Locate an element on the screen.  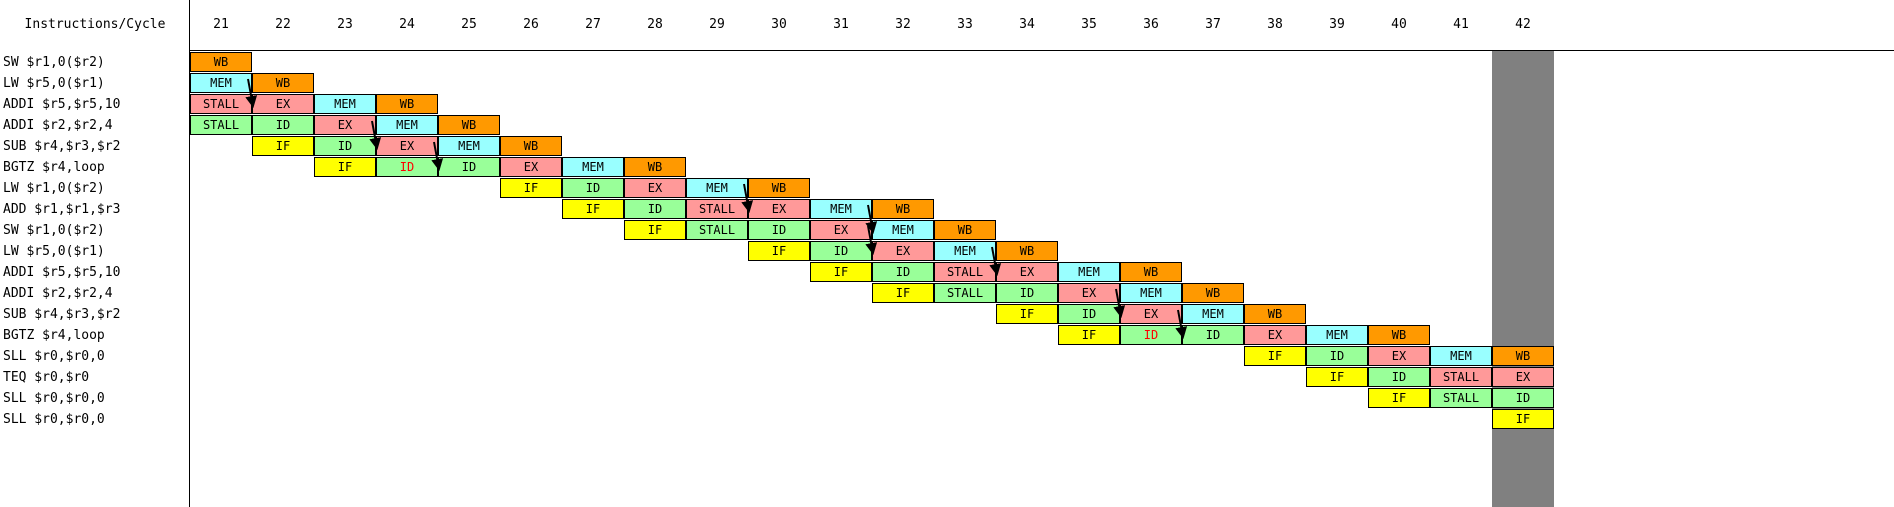
highlight-column is located at coordinates (1523, 279).